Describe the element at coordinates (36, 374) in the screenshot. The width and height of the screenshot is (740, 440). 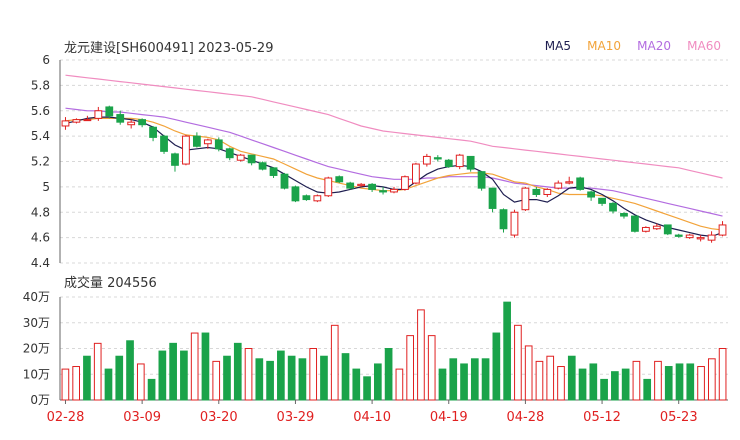
I see `volume-y-tick: 10万` at that location.